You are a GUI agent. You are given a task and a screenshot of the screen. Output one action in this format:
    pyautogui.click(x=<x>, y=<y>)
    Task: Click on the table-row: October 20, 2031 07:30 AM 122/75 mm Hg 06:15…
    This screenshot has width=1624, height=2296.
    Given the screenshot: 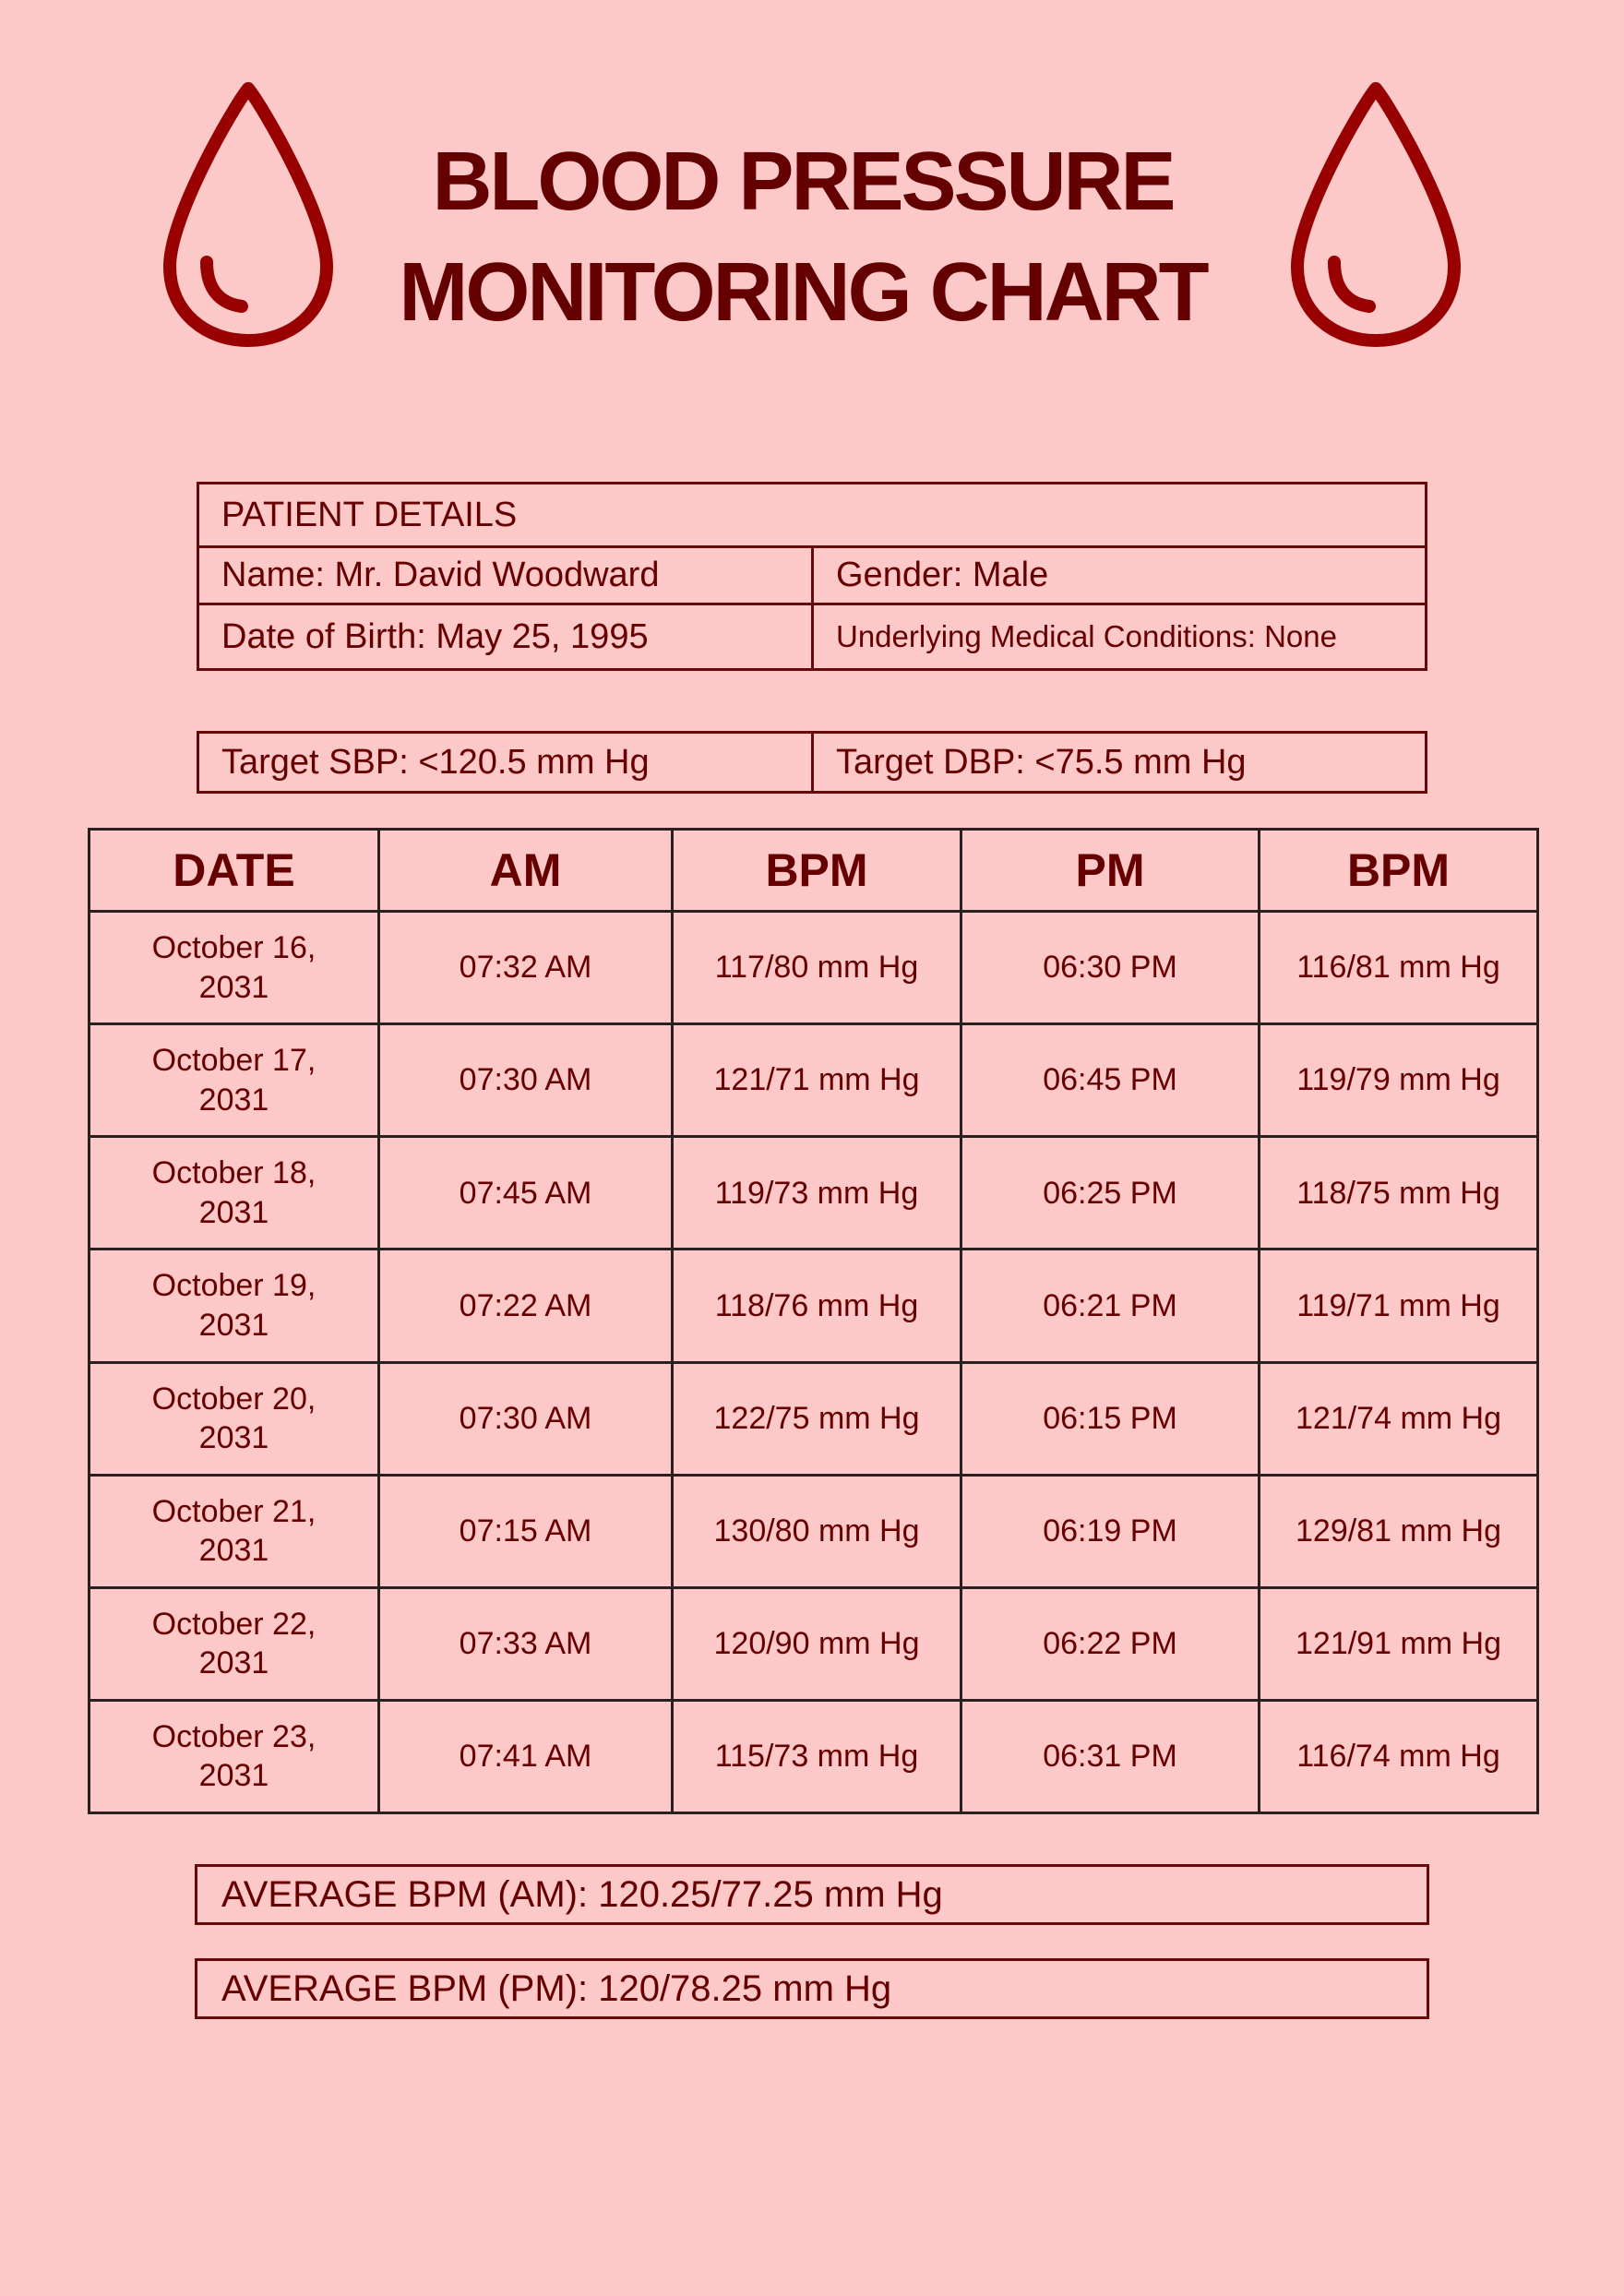 What is the action you would take?
    pyautogui.click(x=813, y=1418)
    